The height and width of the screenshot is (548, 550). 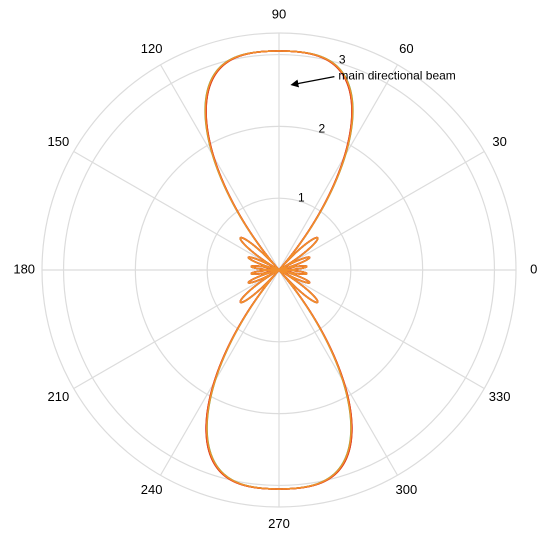 What do you see at coordinates (499, 141) in the screenshot?
I see `angle-tick-label-30: 30` at bounding box center [499, 141].